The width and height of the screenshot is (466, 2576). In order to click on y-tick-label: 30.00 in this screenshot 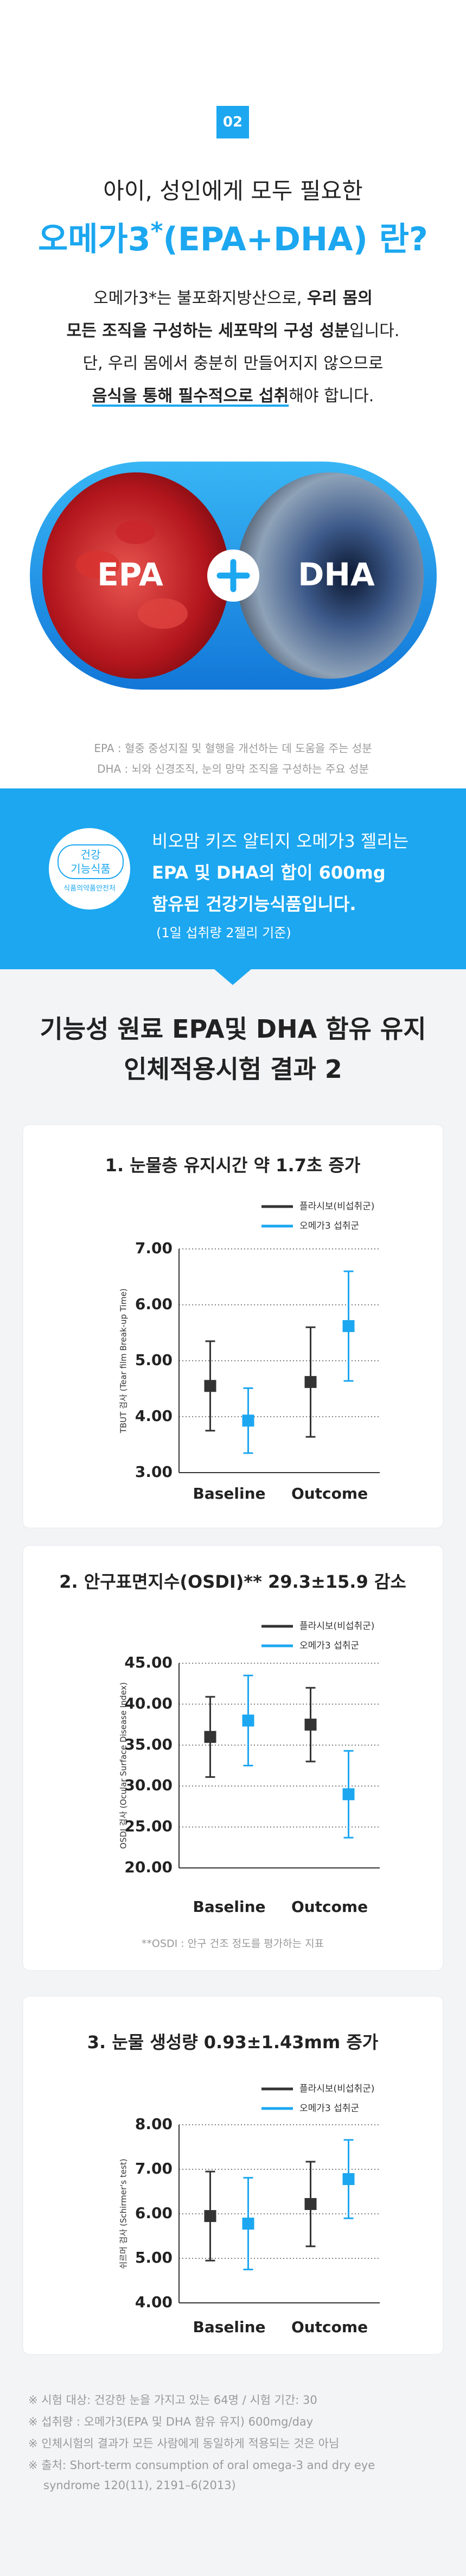, I will do `click(148, 1785)`.